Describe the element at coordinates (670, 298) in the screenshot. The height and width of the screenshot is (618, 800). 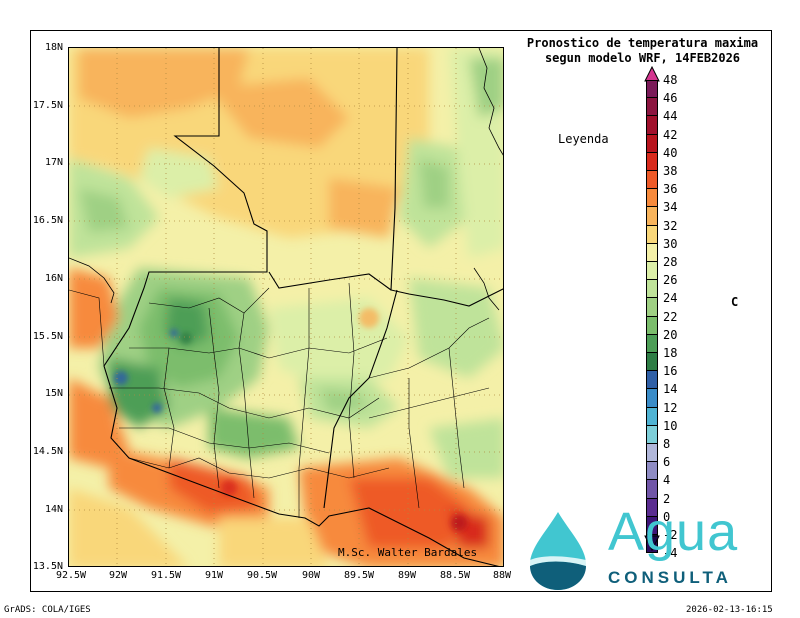
I see `colorbar-tick-label: 24` at that location.